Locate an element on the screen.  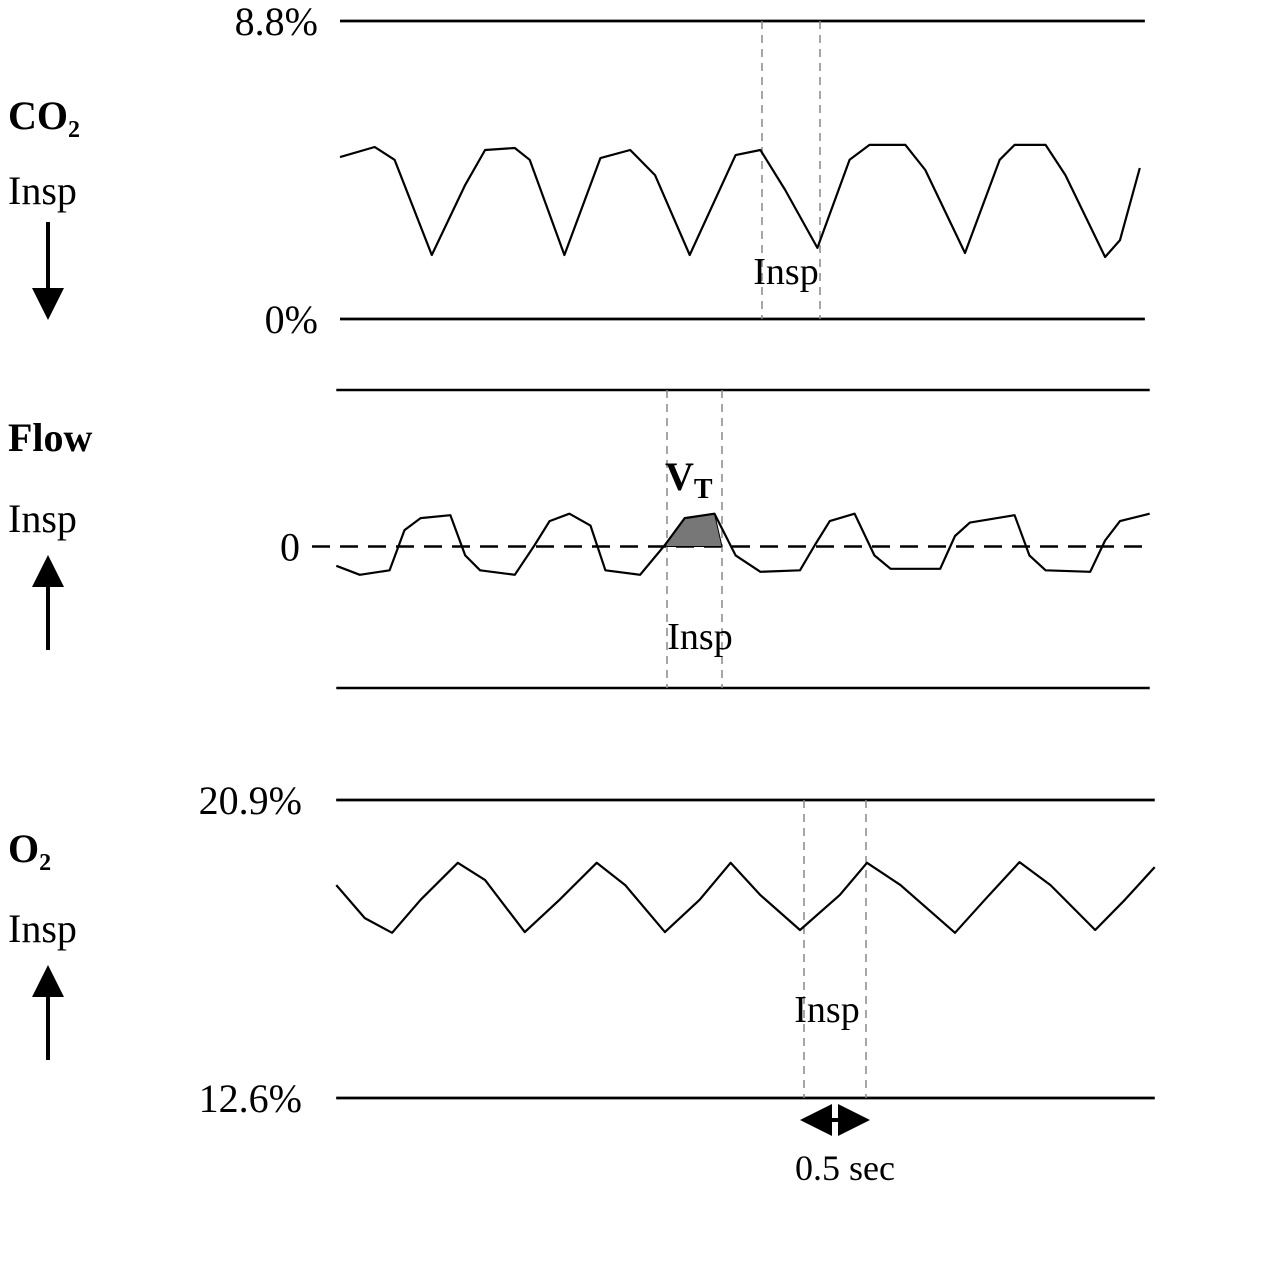
y-tick-label: 0% is located at coordinates (291, 319).